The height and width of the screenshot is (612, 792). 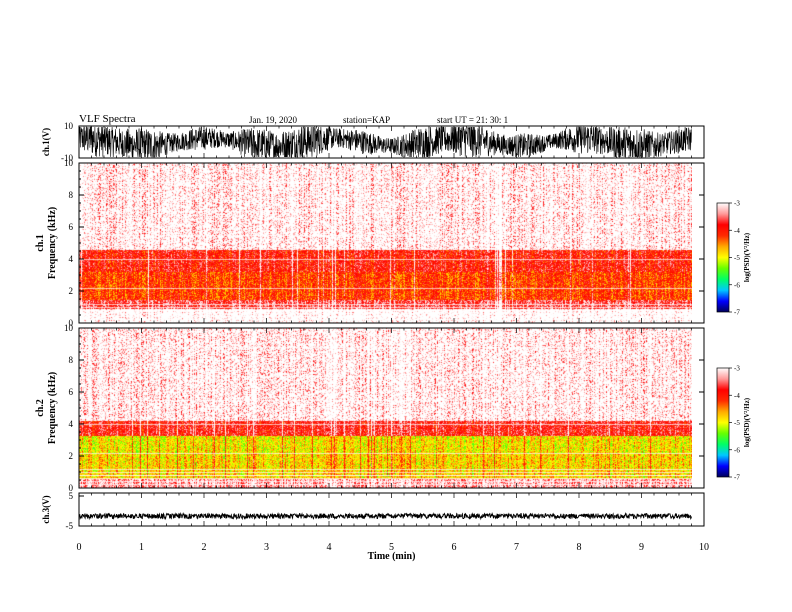 I want to click on figure-title: VLF Spectra, so click(x=107, y=119).